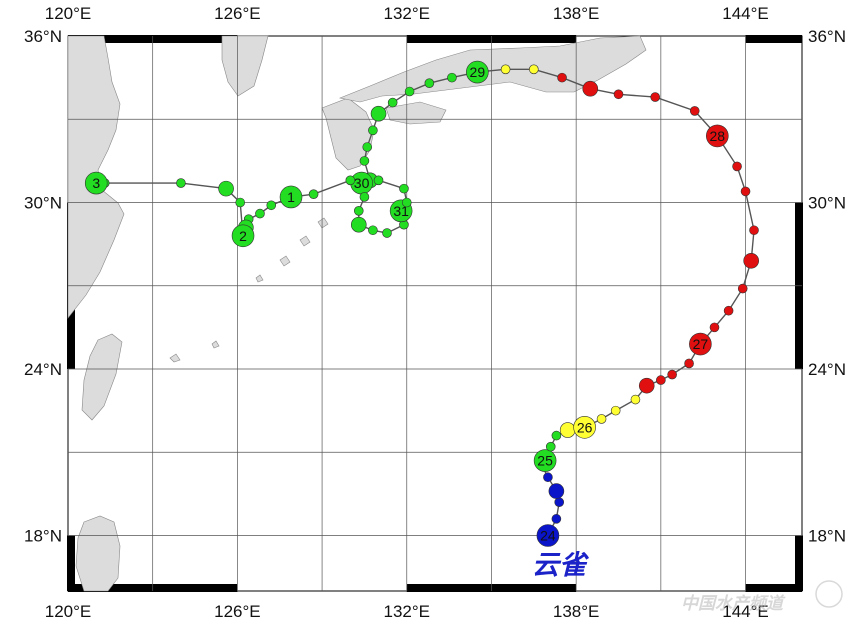  What do you see at coordinates (43, 536) in the screenshot?
I see `lat-label-left: 18°N` at bounding box center [43, 536].